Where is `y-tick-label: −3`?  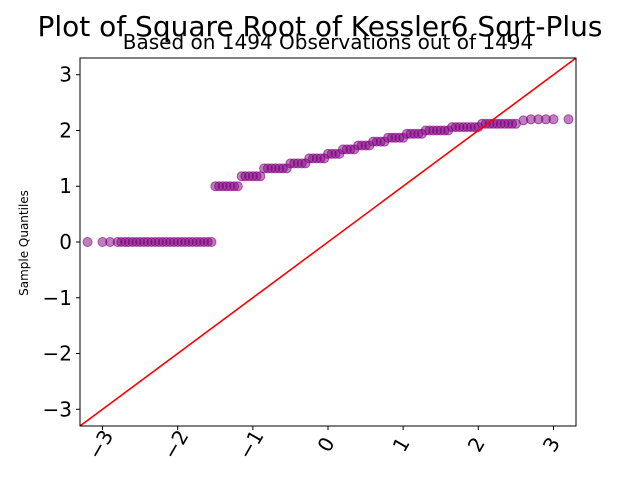 y-tick-label: −3 is located at coordinates (57, 409).